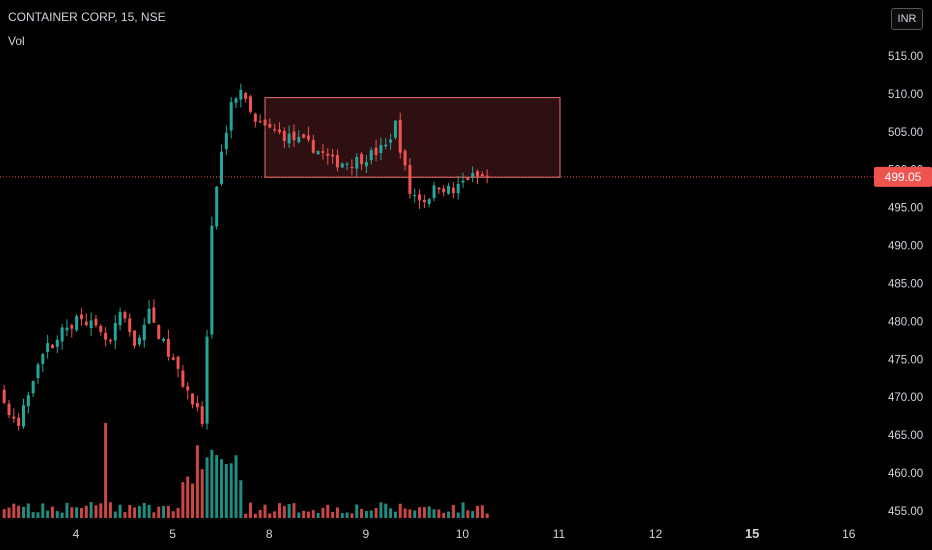 The width and height of the screenshot is (932, 550). What do you see at coordinates (412, 137) in the screenshot?
I see `range-box` at bounding box center [412, 137].